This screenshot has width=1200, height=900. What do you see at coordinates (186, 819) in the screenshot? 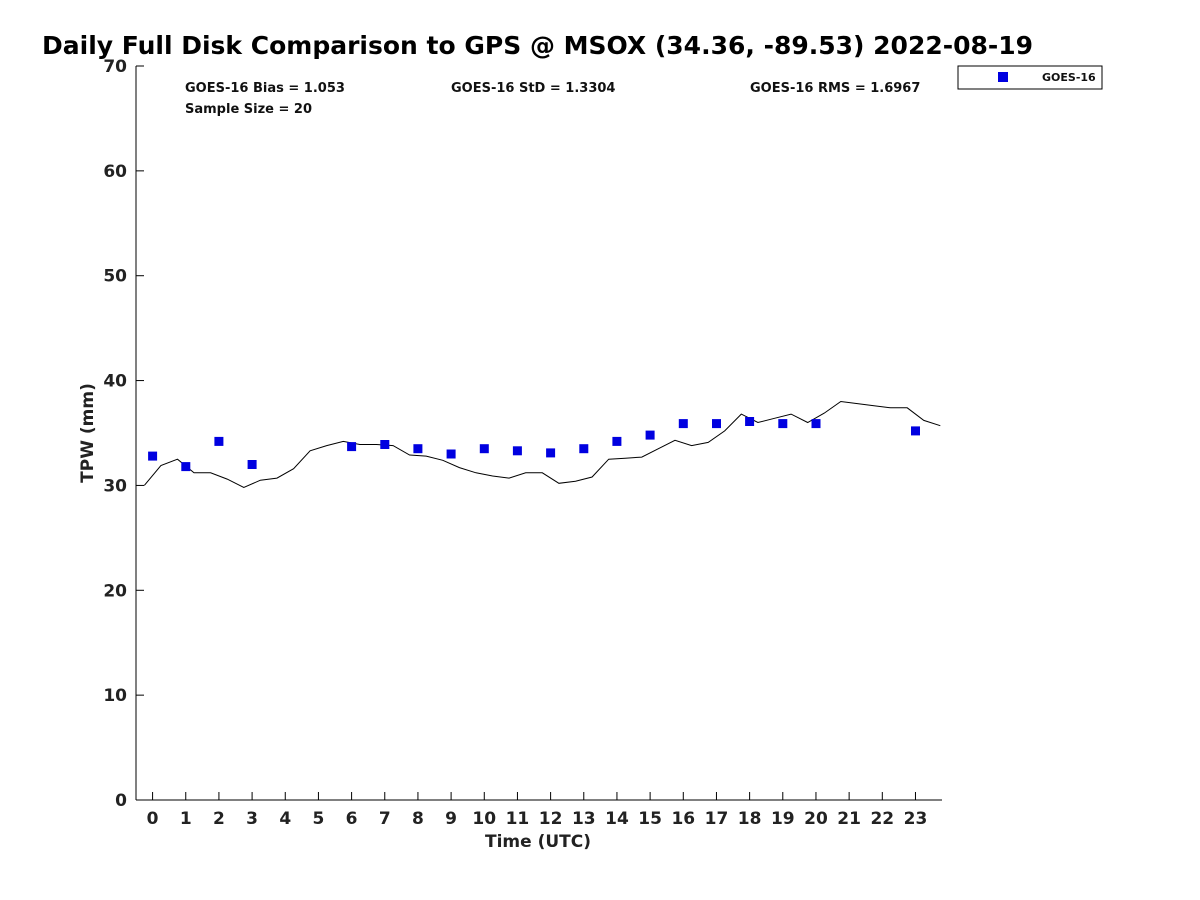
I see `x-tick-label: 1` at bounding box center [186, 819].